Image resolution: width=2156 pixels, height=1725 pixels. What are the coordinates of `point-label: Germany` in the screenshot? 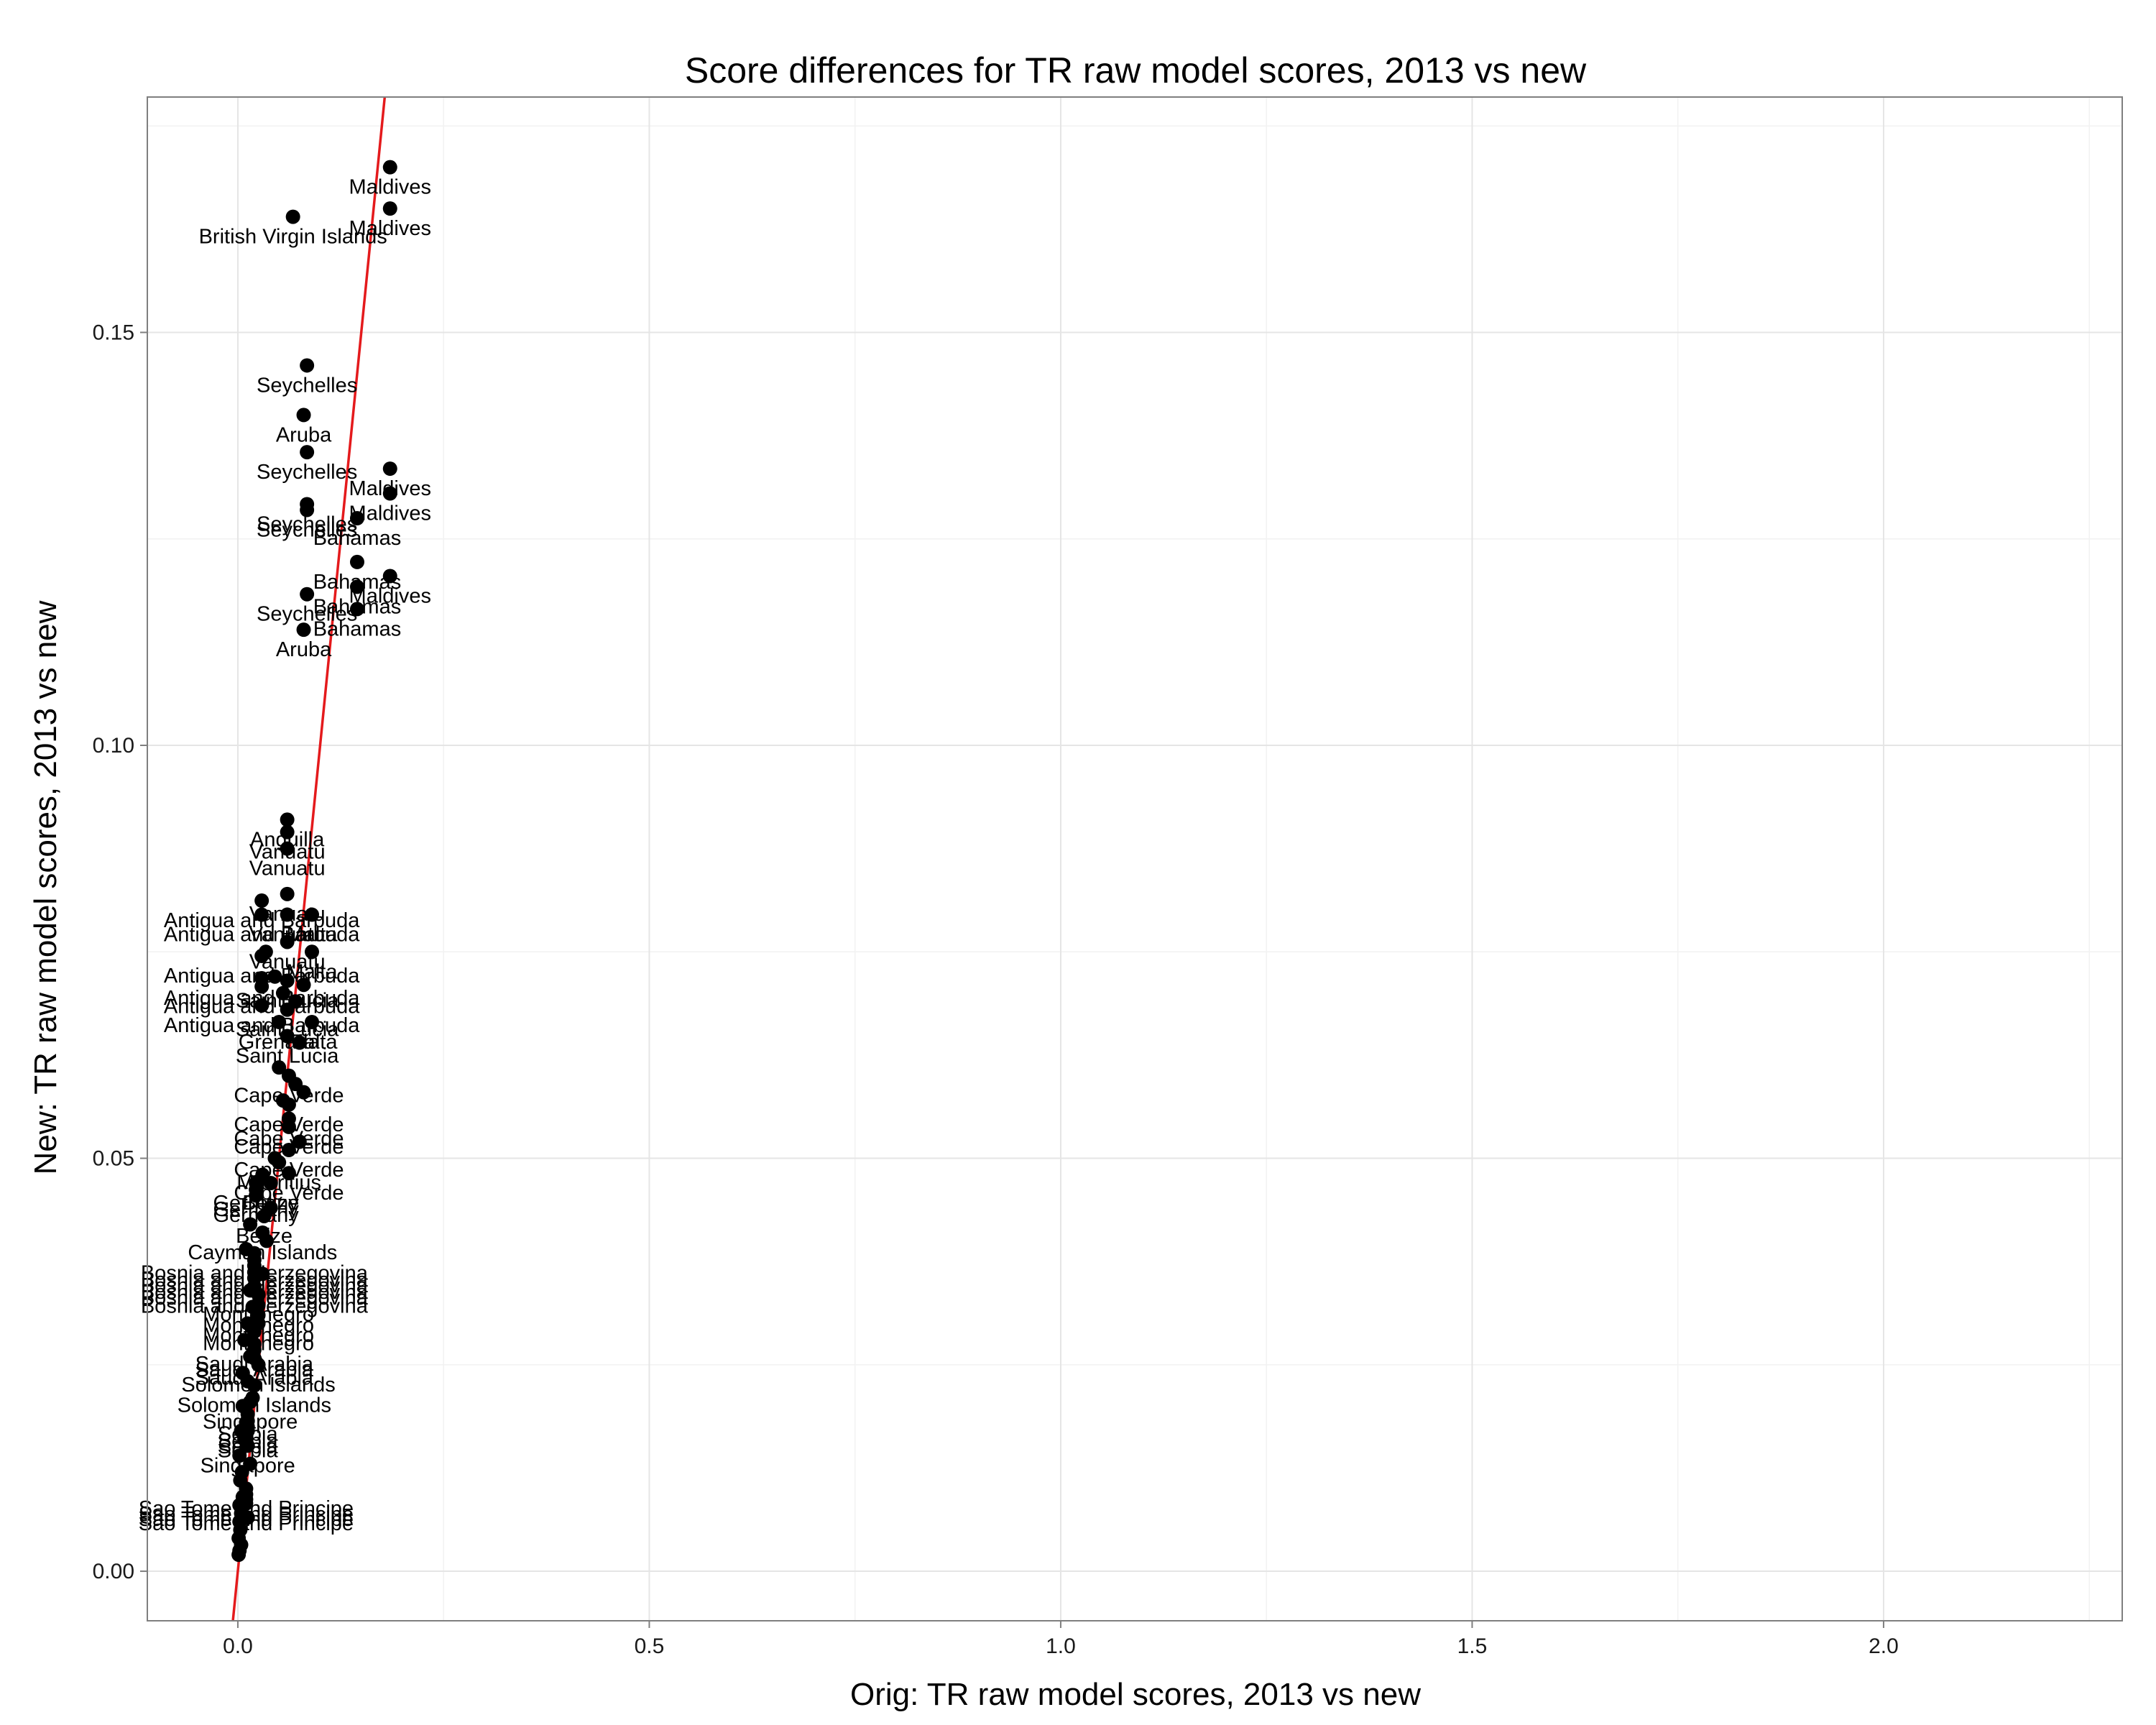 It's located at (257, 1209).